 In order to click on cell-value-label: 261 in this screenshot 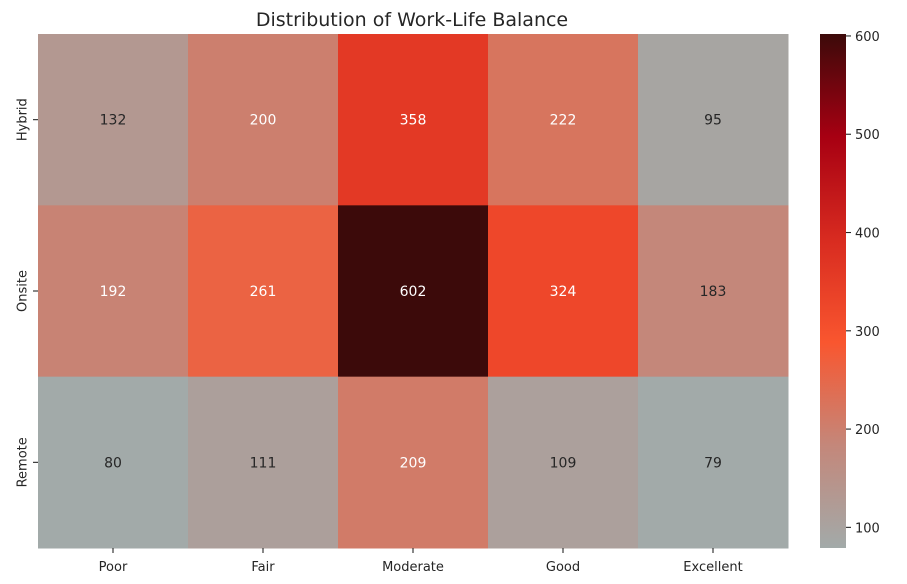, I will do `click(263, 292)`.